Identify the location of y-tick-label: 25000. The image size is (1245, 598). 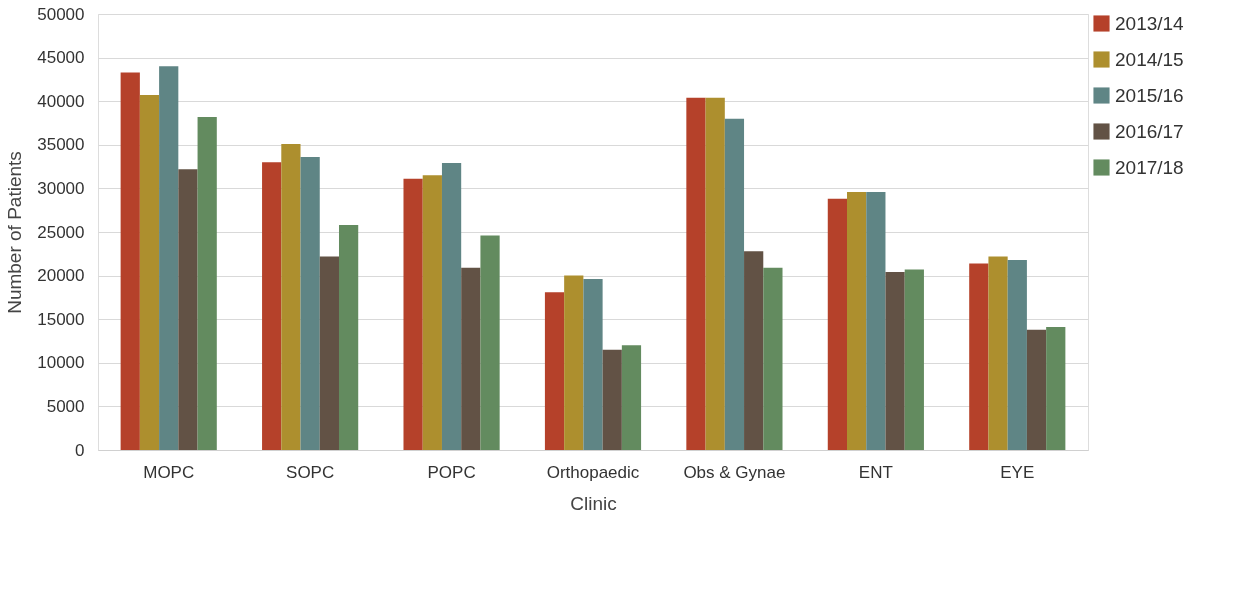
(61, 232).